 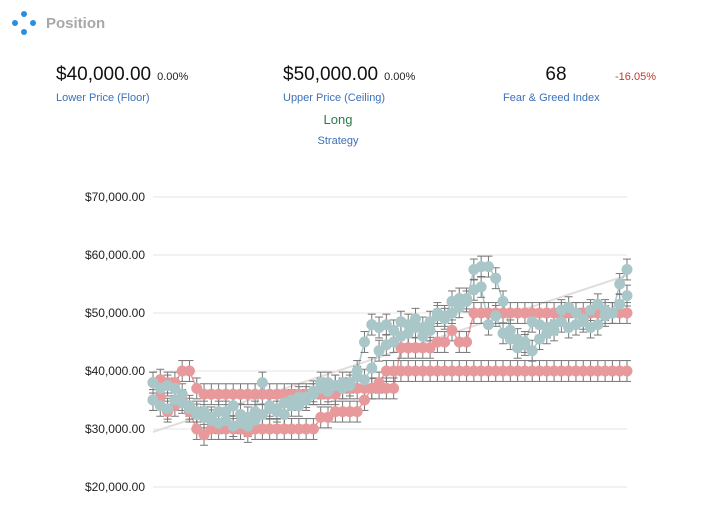 What do you see at coordinates (551, 98) in the screenshot?
I see `fear-greed-label: Fear & Greed Index` at bounding box center [551, 98].